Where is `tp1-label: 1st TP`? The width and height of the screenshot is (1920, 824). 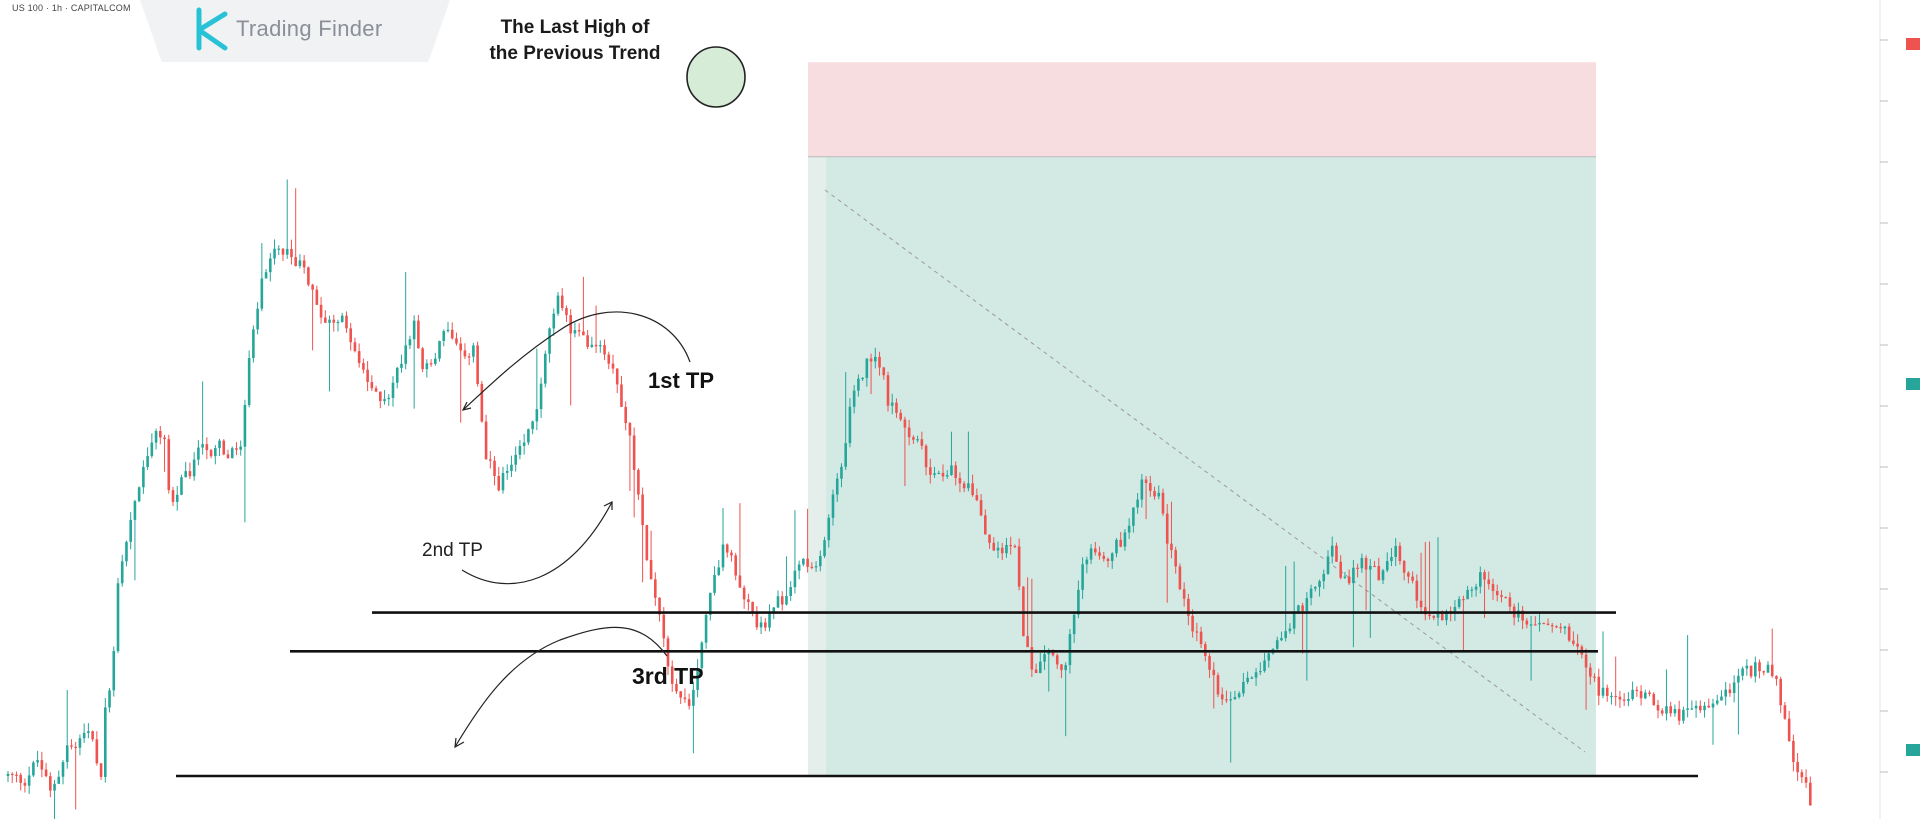 tp1-label: 1st TP is located at coordinates (681, 380).